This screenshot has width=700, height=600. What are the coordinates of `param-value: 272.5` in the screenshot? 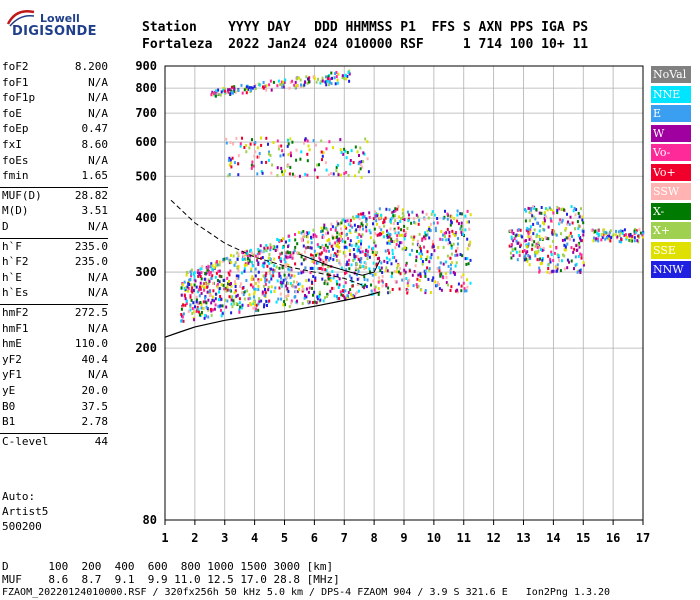 It's located at (91, 312).